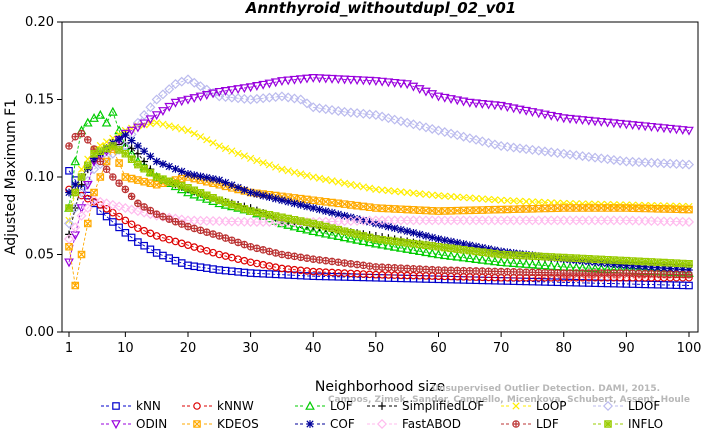 This screenshot has height=434, width=702. What do you see at coordinates (39, 255) in the screenshot?
I see `y-tick-label: 0.05` at bounding box center [39, 255].